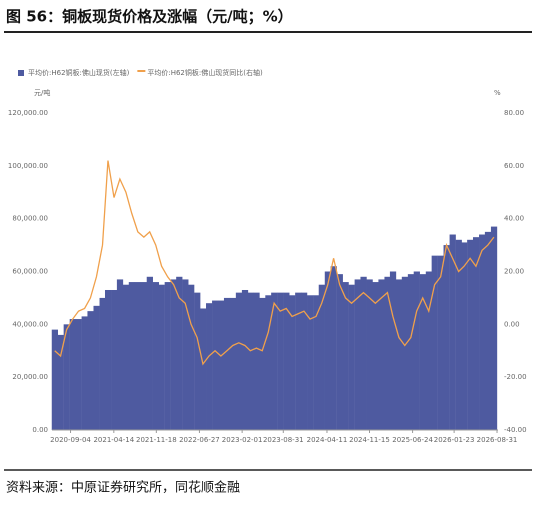 The image size is (536, 508). Describe the element at coordinates (497, 93) in the screenshot. I see `y2-unit: %` at that location.